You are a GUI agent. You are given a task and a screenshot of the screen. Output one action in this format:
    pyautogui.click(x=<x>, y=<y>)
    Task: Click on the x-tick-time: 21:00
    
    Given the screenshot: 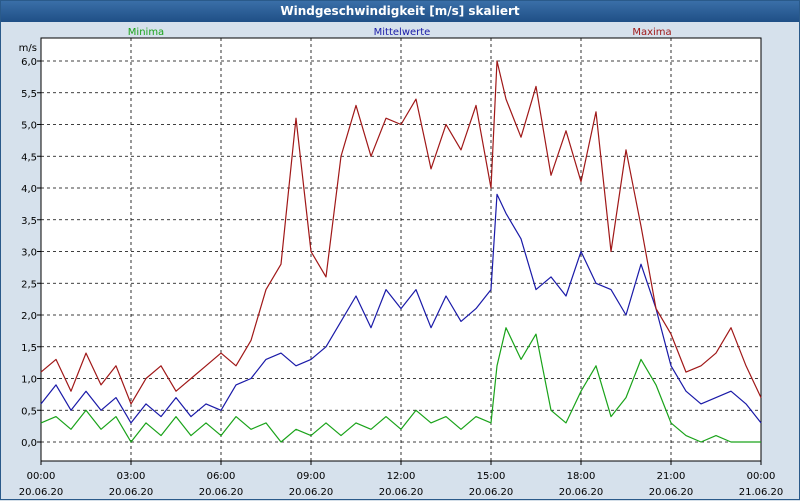 What is the action you would take?
    pyautogui.click(x=671, y=476)
    